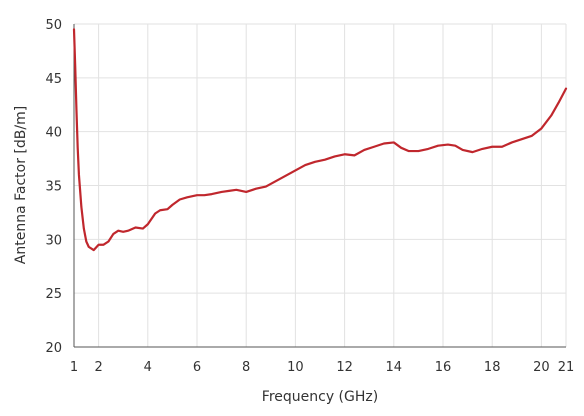 The width and height of the screenshot is (584, 416). I want to click on x-tick-label: 8, so click(246, 367).